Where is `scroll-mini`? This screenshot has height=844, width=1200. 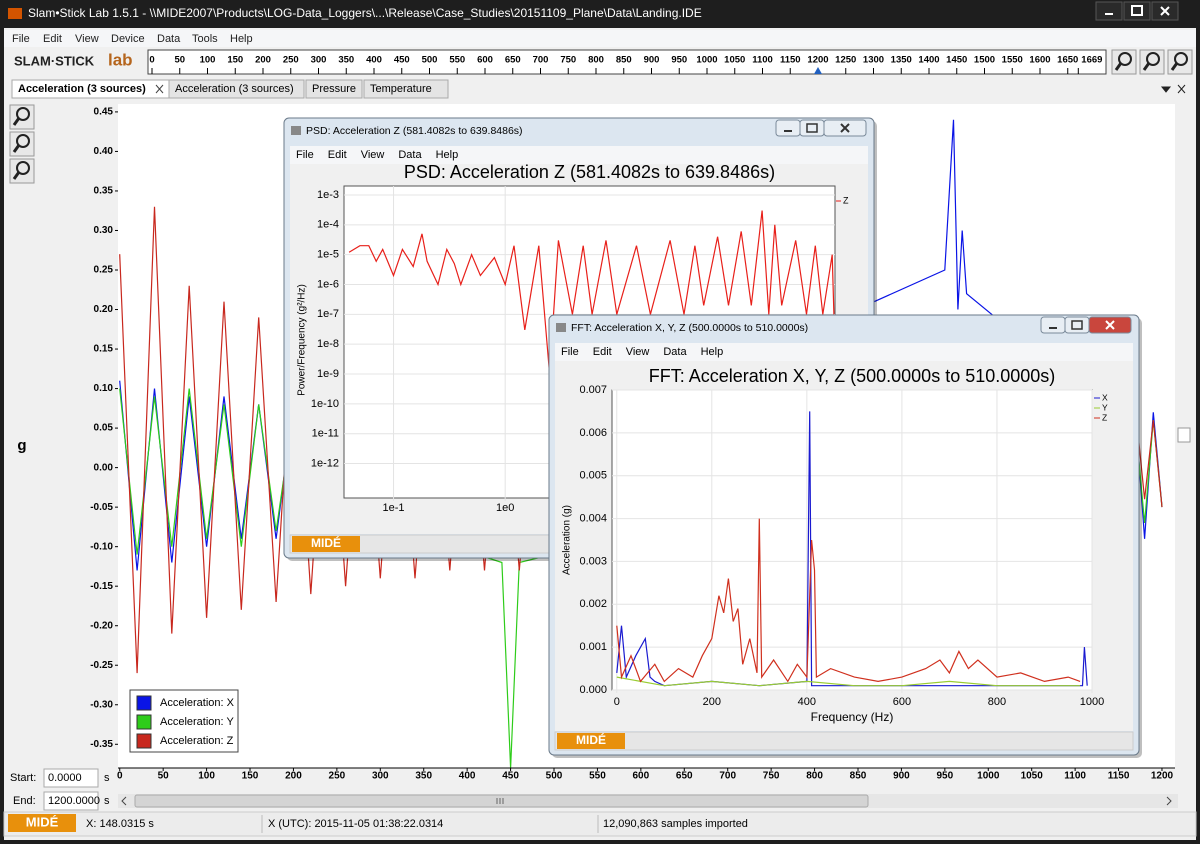 scroll-mini is located at coordinates (1184, 435).